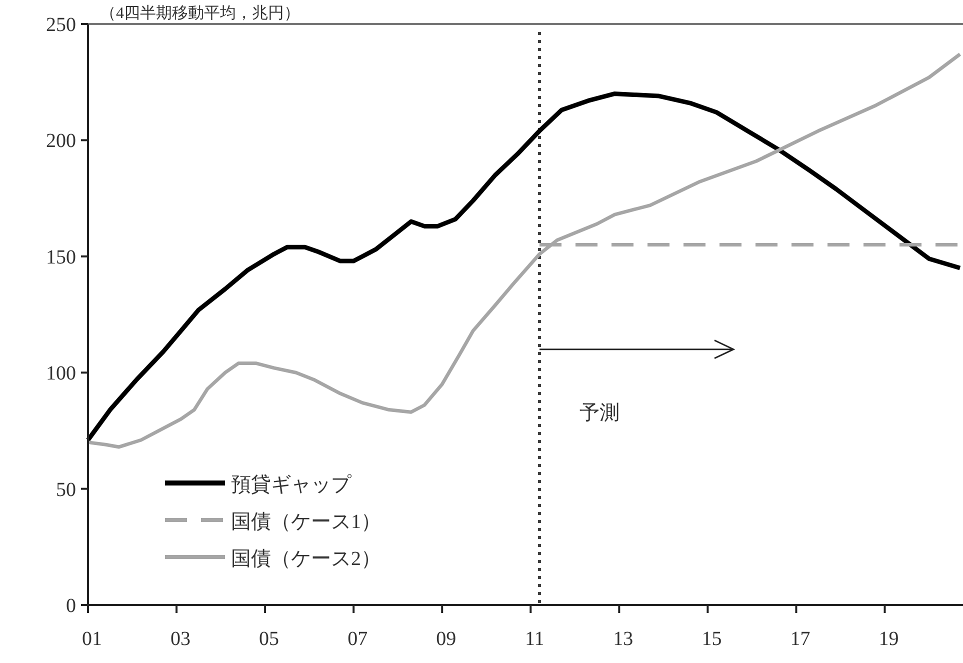 This screenshot has height=663, width=963. I want to click on x-tick-label: 11, so click(534, 639).